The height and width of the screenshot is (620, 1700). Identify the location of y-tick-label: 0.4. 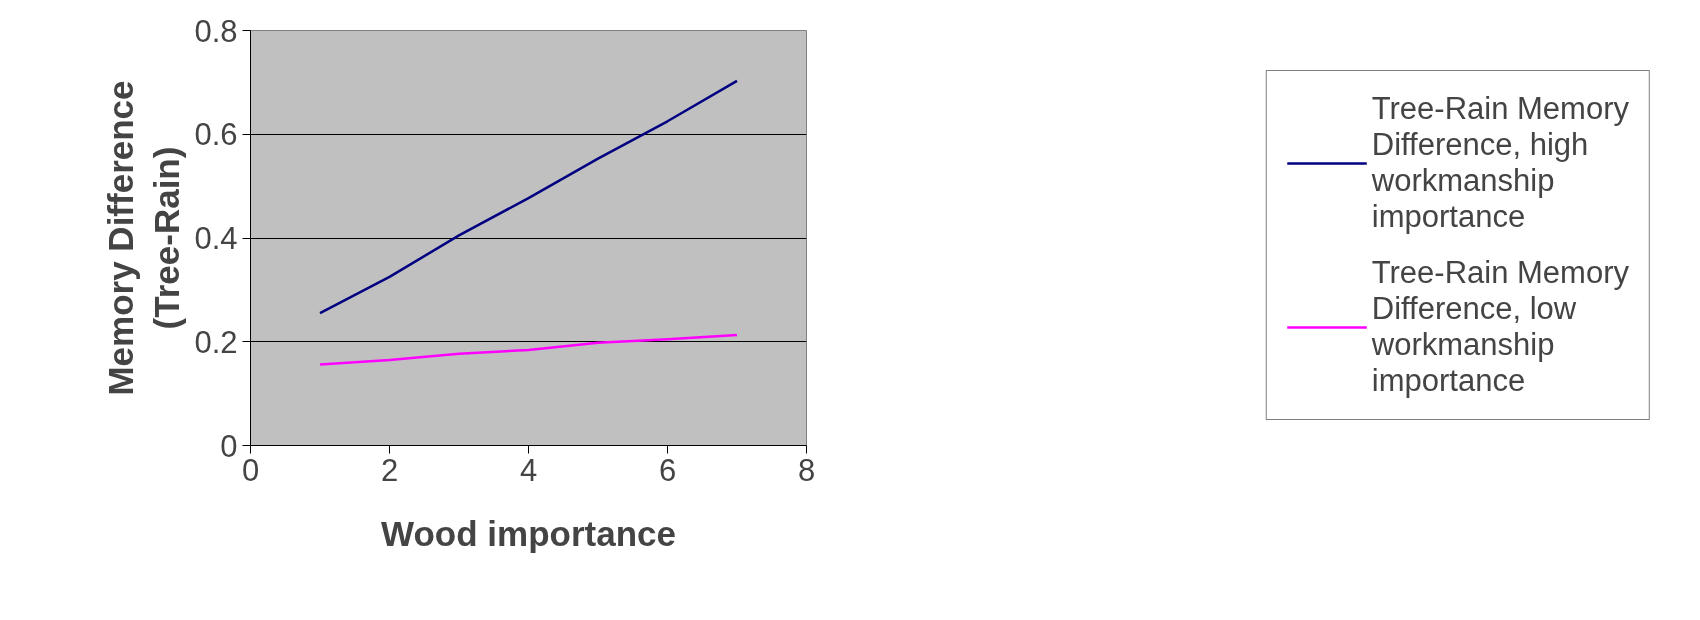
(216, 238).